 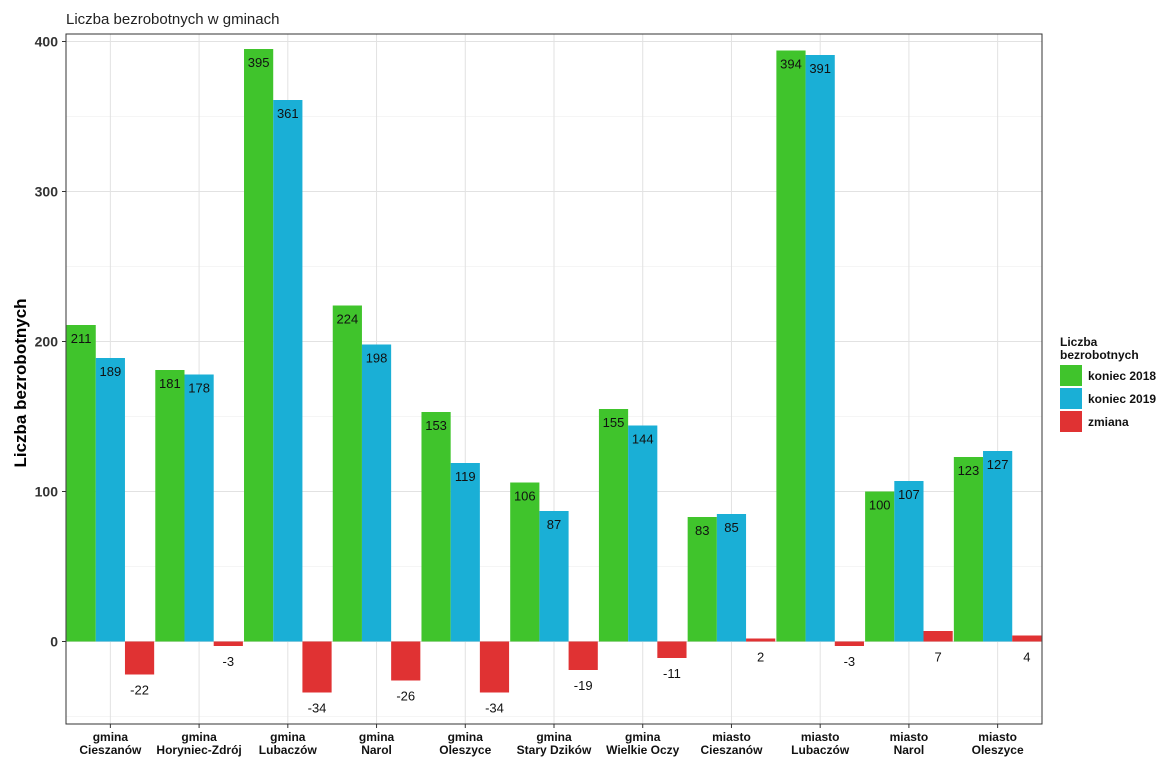 What do you see at coordinates (791, 64) in the screenshot?
I see `data-label: 394` at bounding box center [791, 64].